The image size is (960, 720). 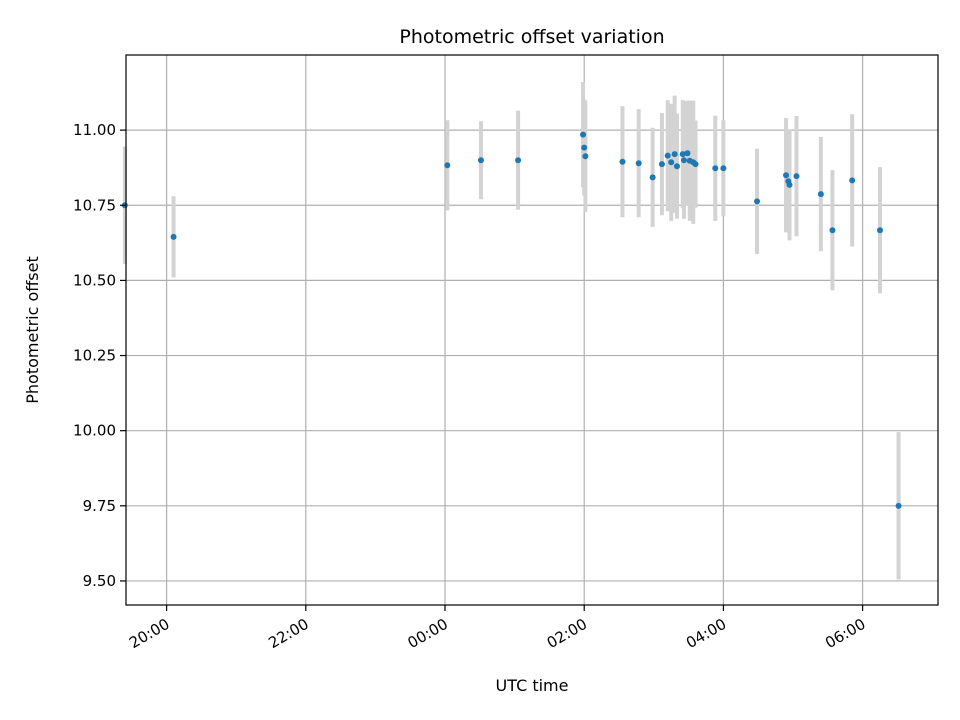 I want to click on x-axis-title: UTC time, so click(x=532, y=685).